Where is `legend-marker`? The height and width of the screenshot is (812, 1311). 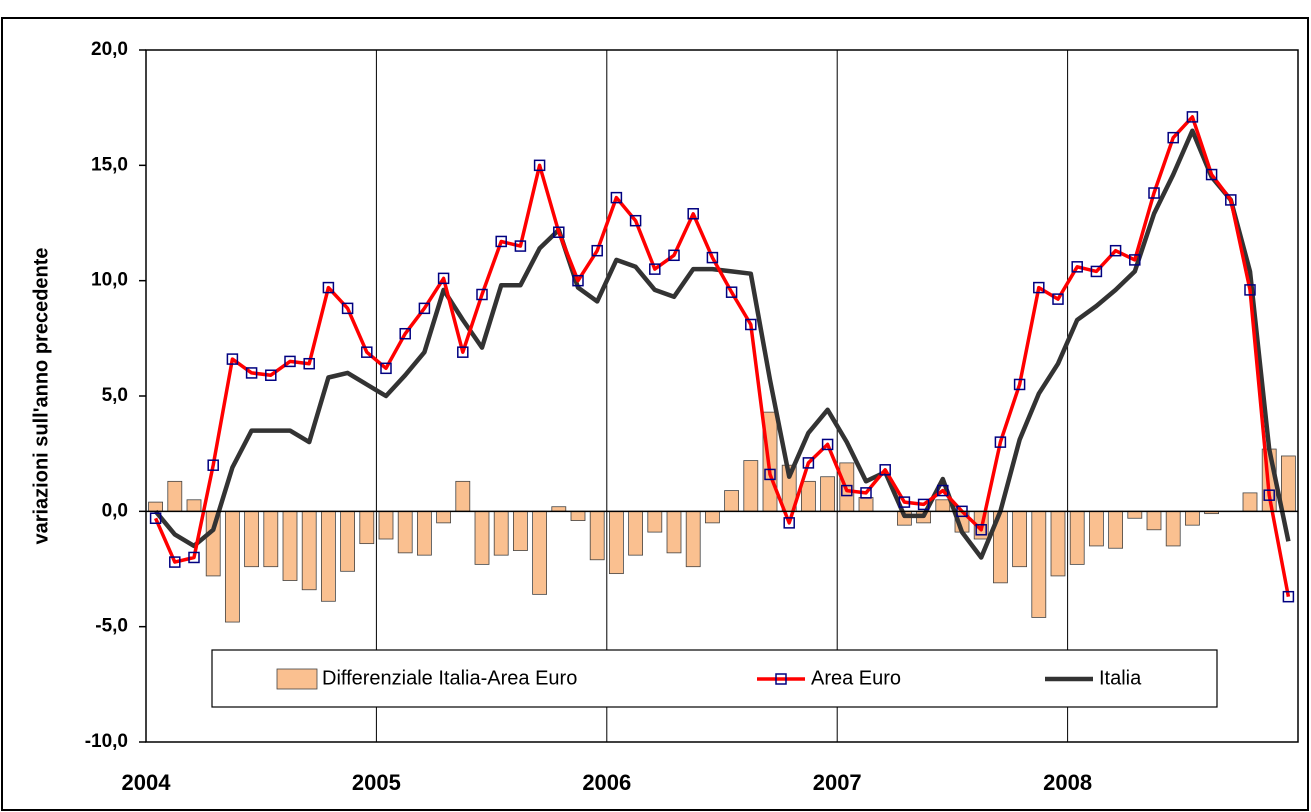
legend-marker is located at coordinates (781, 679).